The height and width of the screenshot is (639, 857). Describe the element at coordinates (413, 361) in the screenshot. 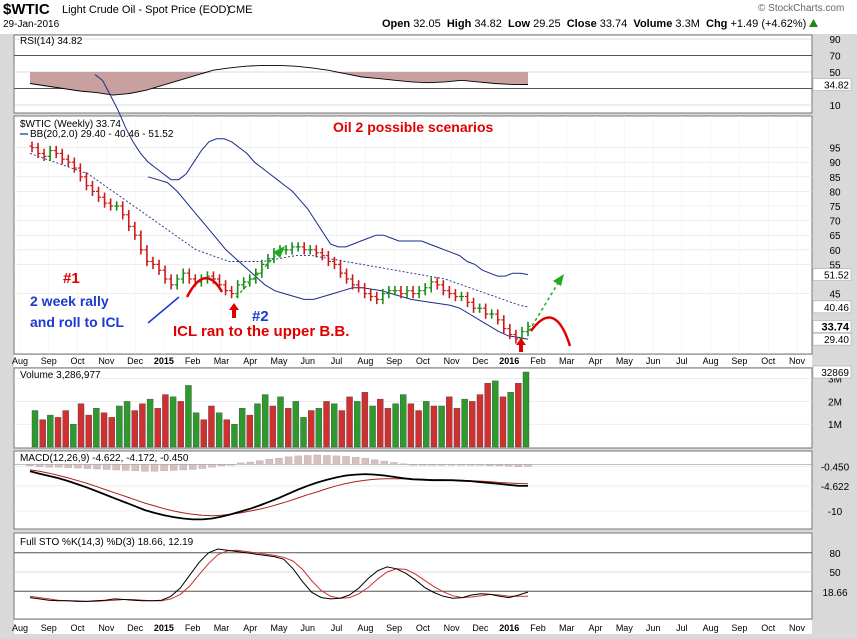

I see `x-axis-strip-top` at that location.